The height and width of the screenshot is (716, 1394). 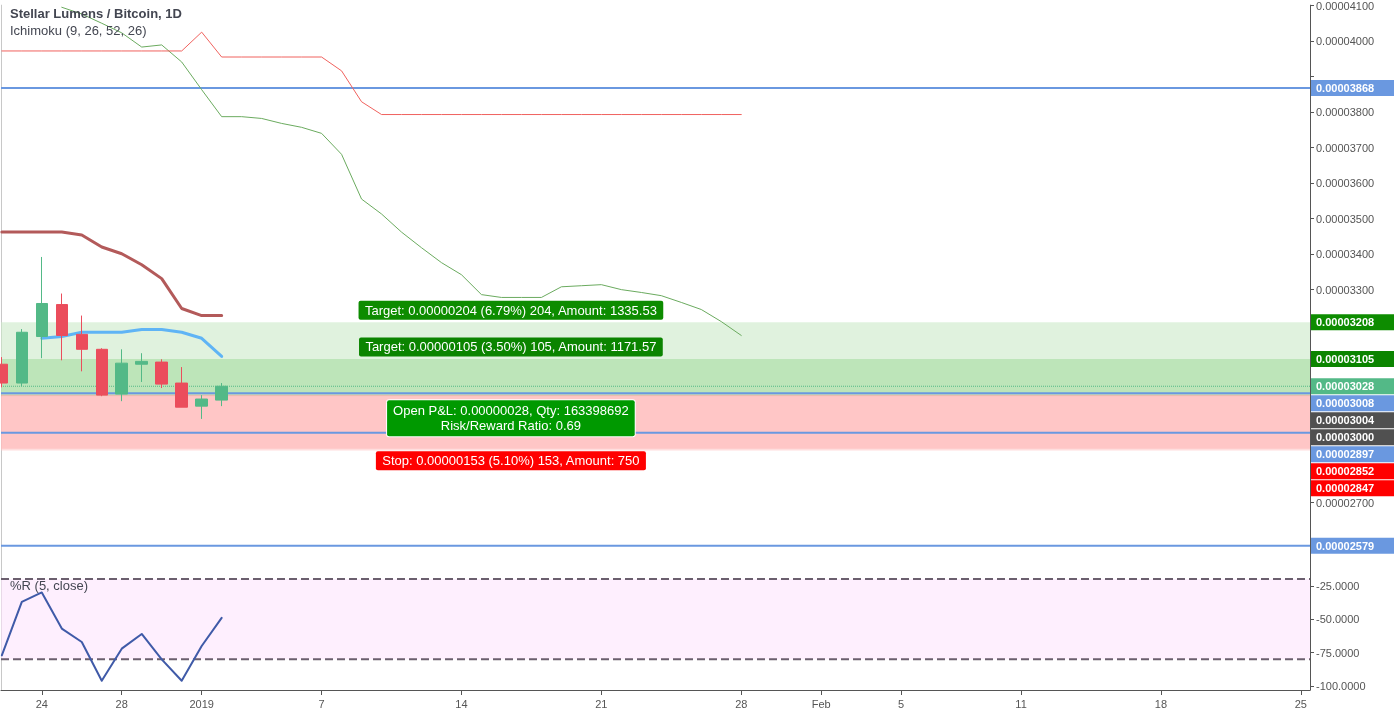 What do you see at coordinates (1345, 218) in the screenshot?
I see `y-tick-label: 0.00003500` at bounding box center [1345, 218].